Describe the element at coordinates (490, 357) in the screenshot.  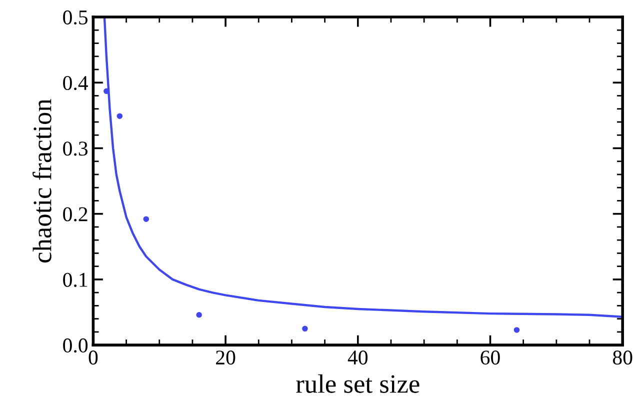
I see `x-tick-label: 60` at that location.